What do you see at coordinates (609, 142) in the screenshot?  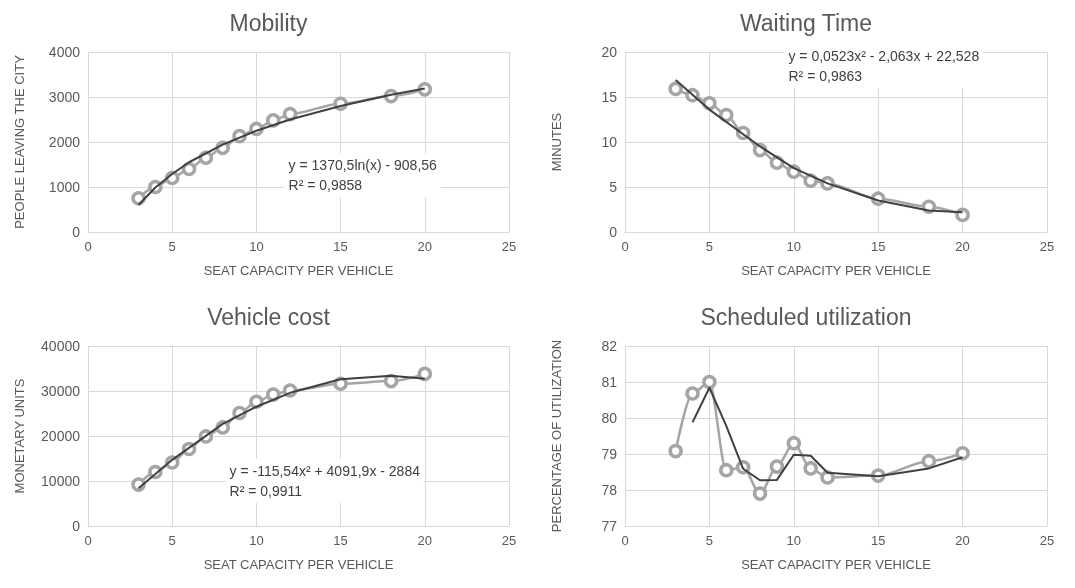 I see `y-tick-label: 10` at bounding box center [609, 142].